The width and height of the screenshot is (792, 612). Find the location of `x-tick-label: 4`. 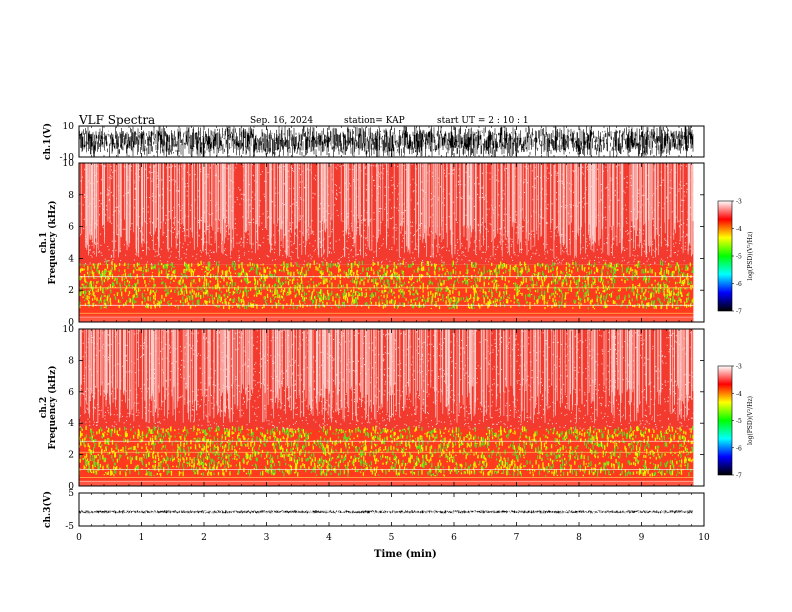

x-tick-label: 4 is located at coordinates (329, 538).